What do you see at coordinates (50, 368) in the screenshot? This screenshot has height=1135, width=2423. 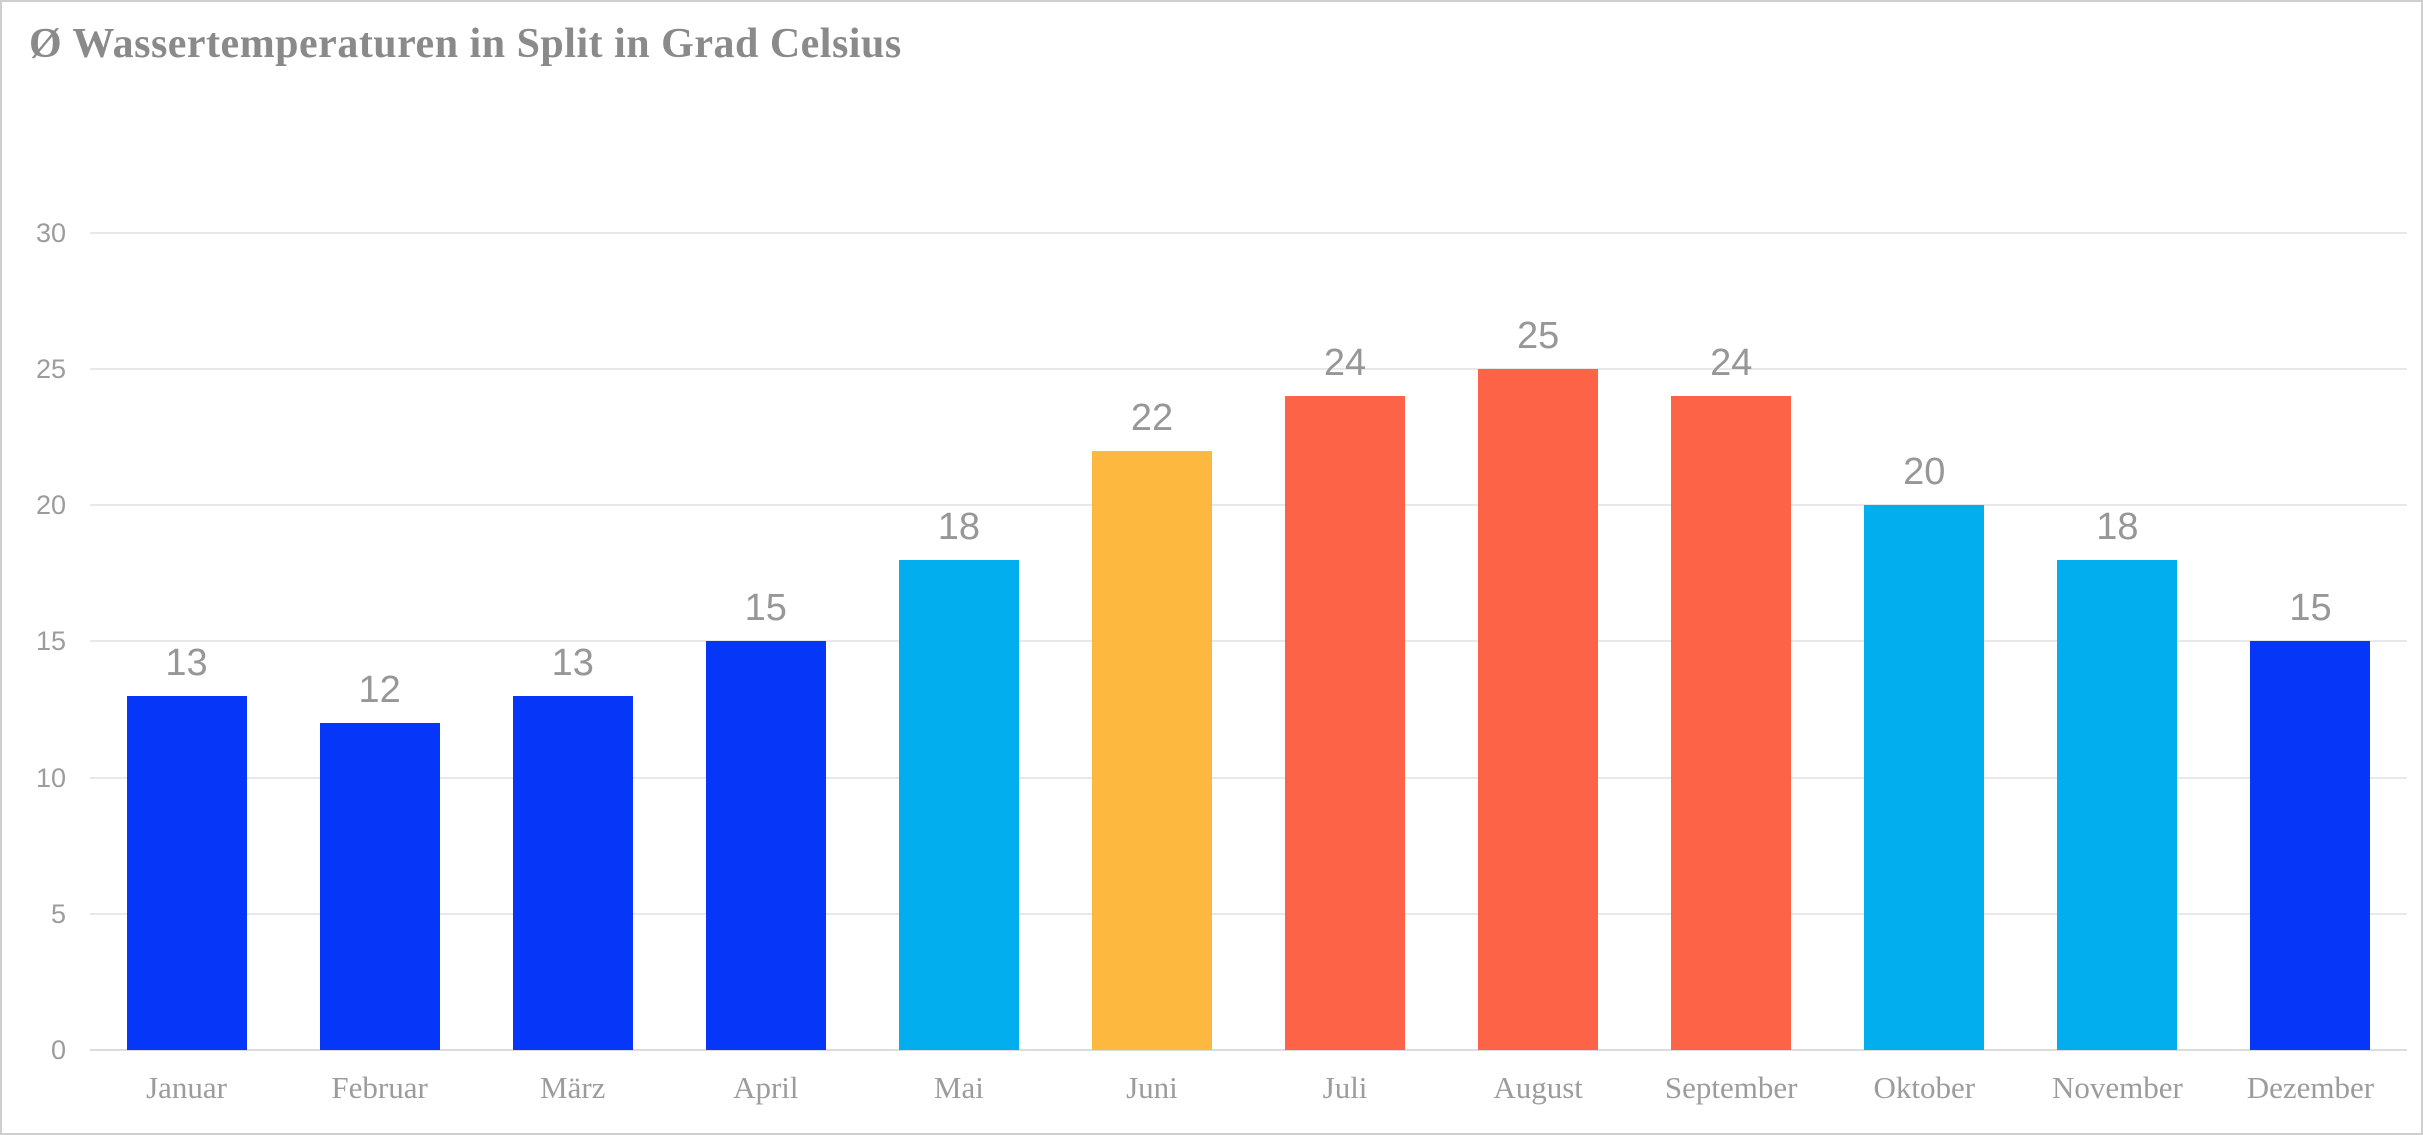 I see `y-tick-label: 25` at bounding box center [50, 368].